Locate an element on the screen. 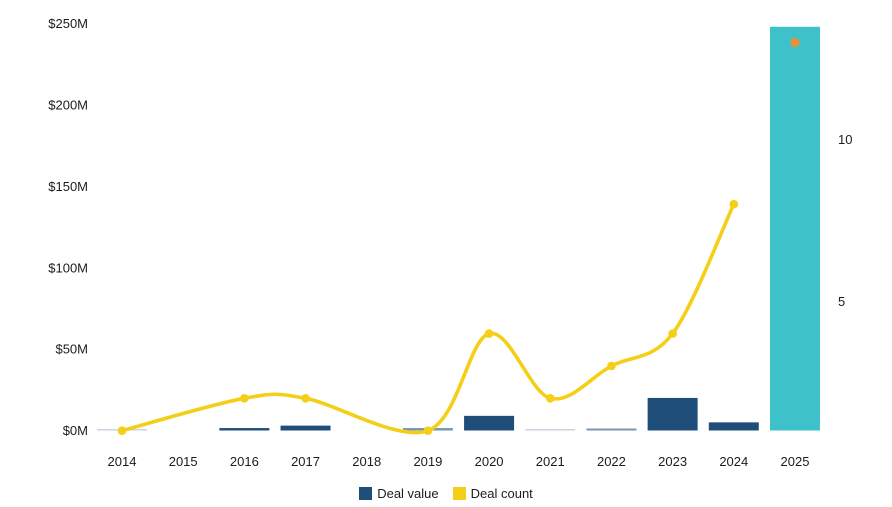  left-axis-tick-200: $200M is located at coordinates (68, 104).